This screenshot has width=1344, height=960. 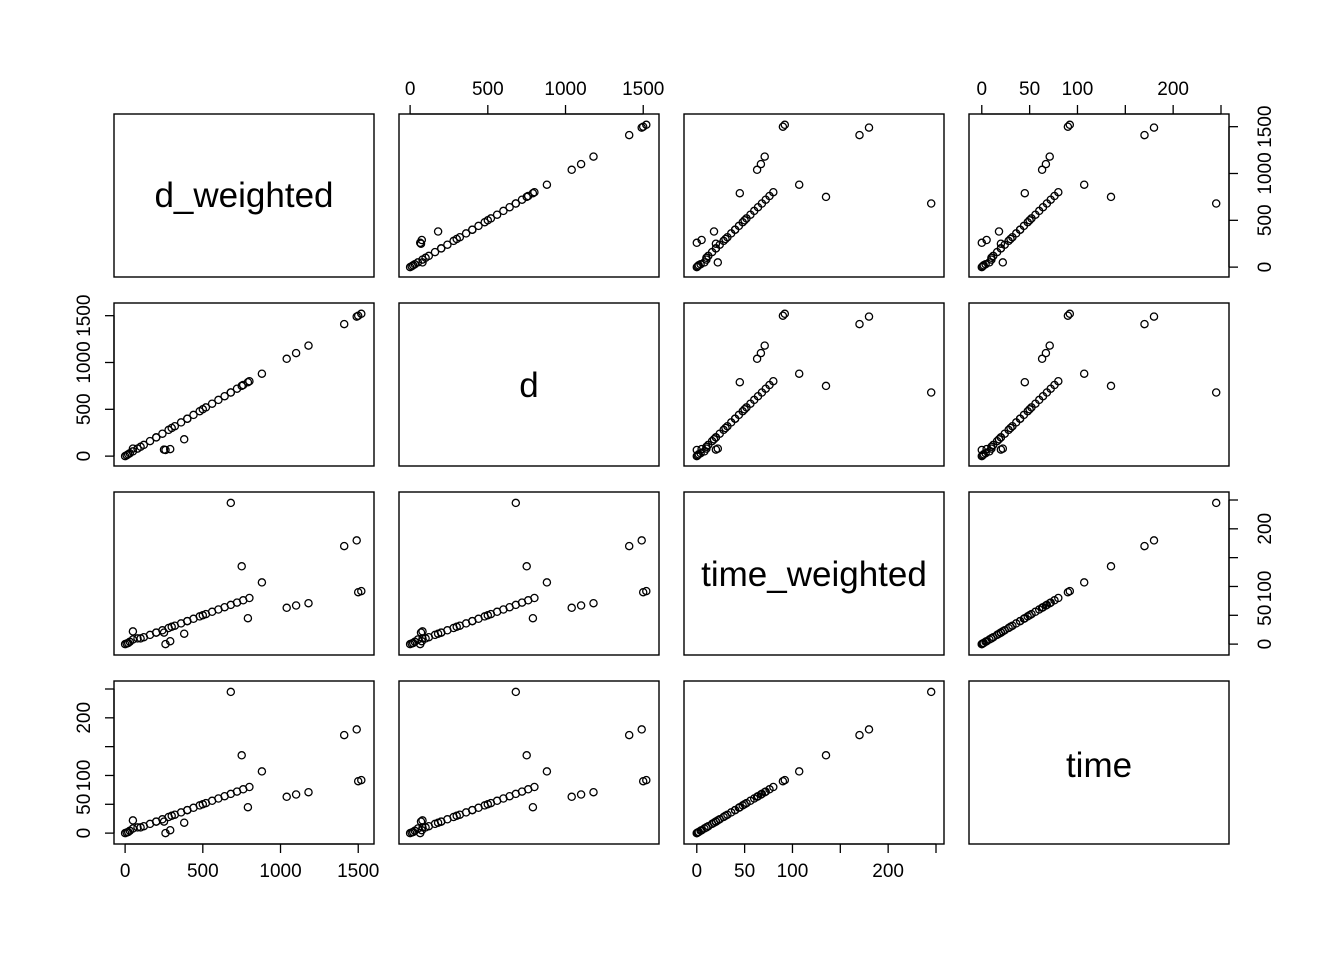 What do you see at coordinates (488, 89) in the screenshot?
I see `x-tick-label-d-500: 500` at bounding box center [488, 89].